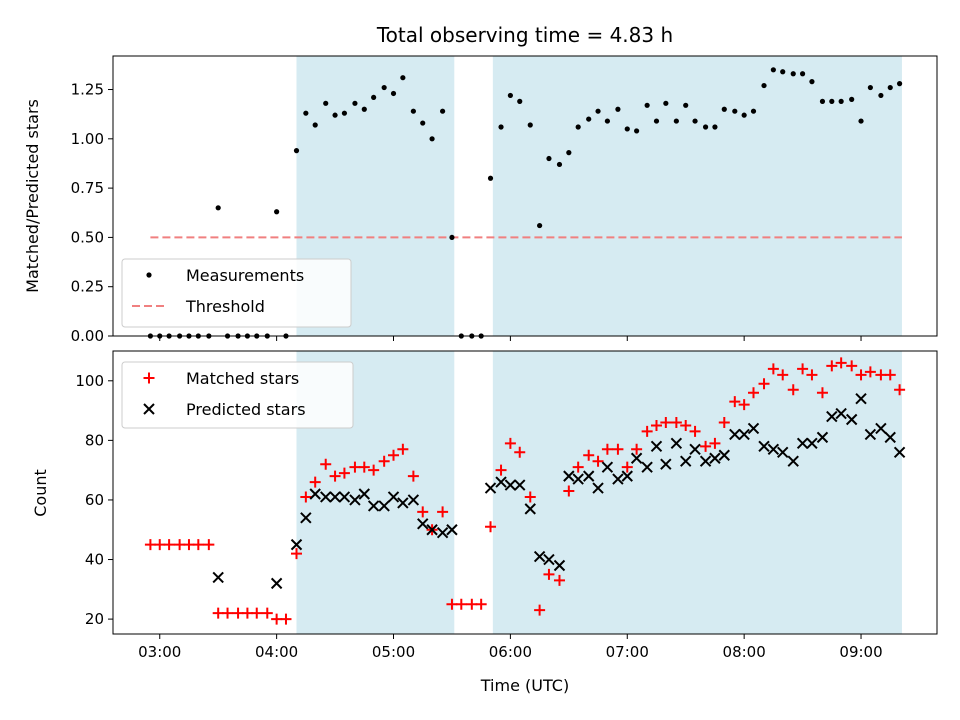 The width and height of the screenshot is (960, 720). Describe the element at coordinates (94, 500) in the screenshot. I see `bottom-ytick-label-2: 60` at that location.